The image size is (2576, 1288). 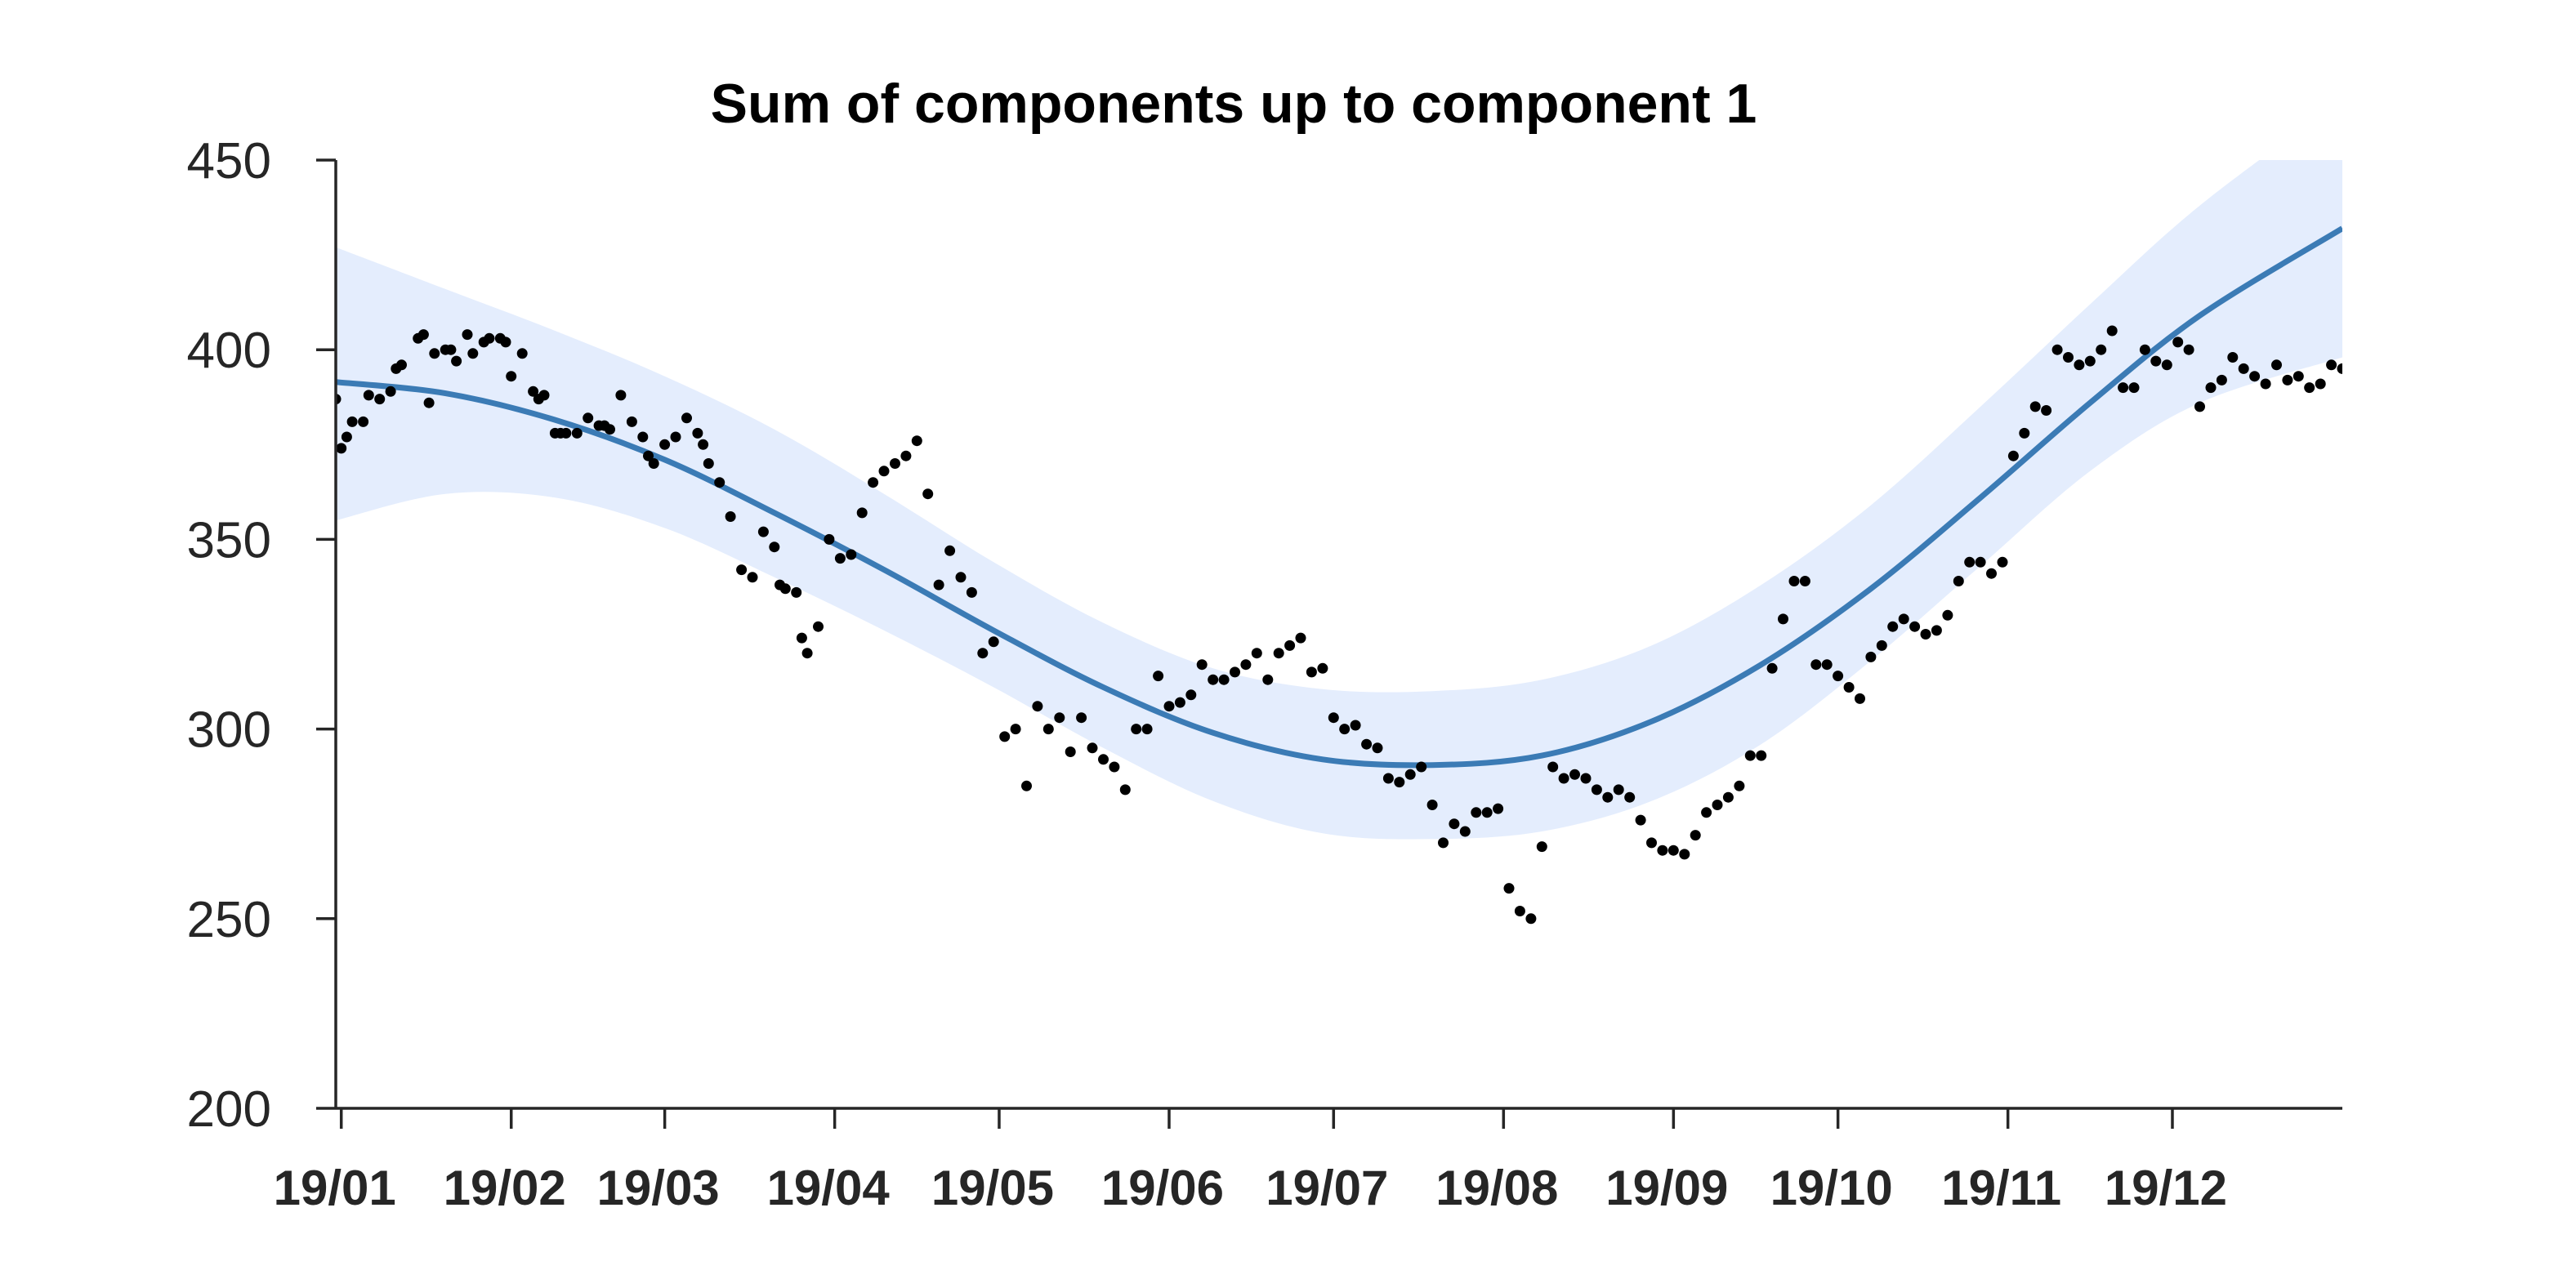 What do you see at coordinates (658, 1188) in the screenshot?
I see `x-tick-label: 19/03` at bounding box center [658, 1188].